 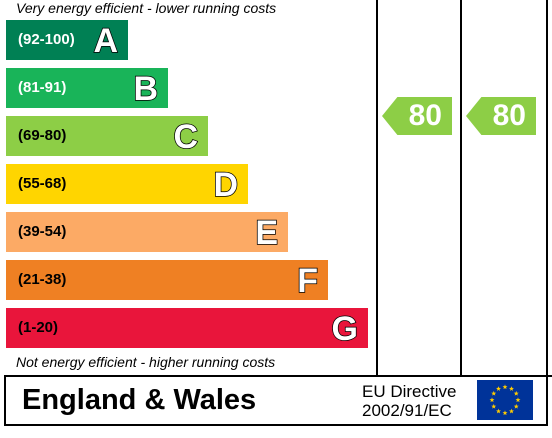 I want to click on band-range-label: (92-100), so click(x=46, y=39).